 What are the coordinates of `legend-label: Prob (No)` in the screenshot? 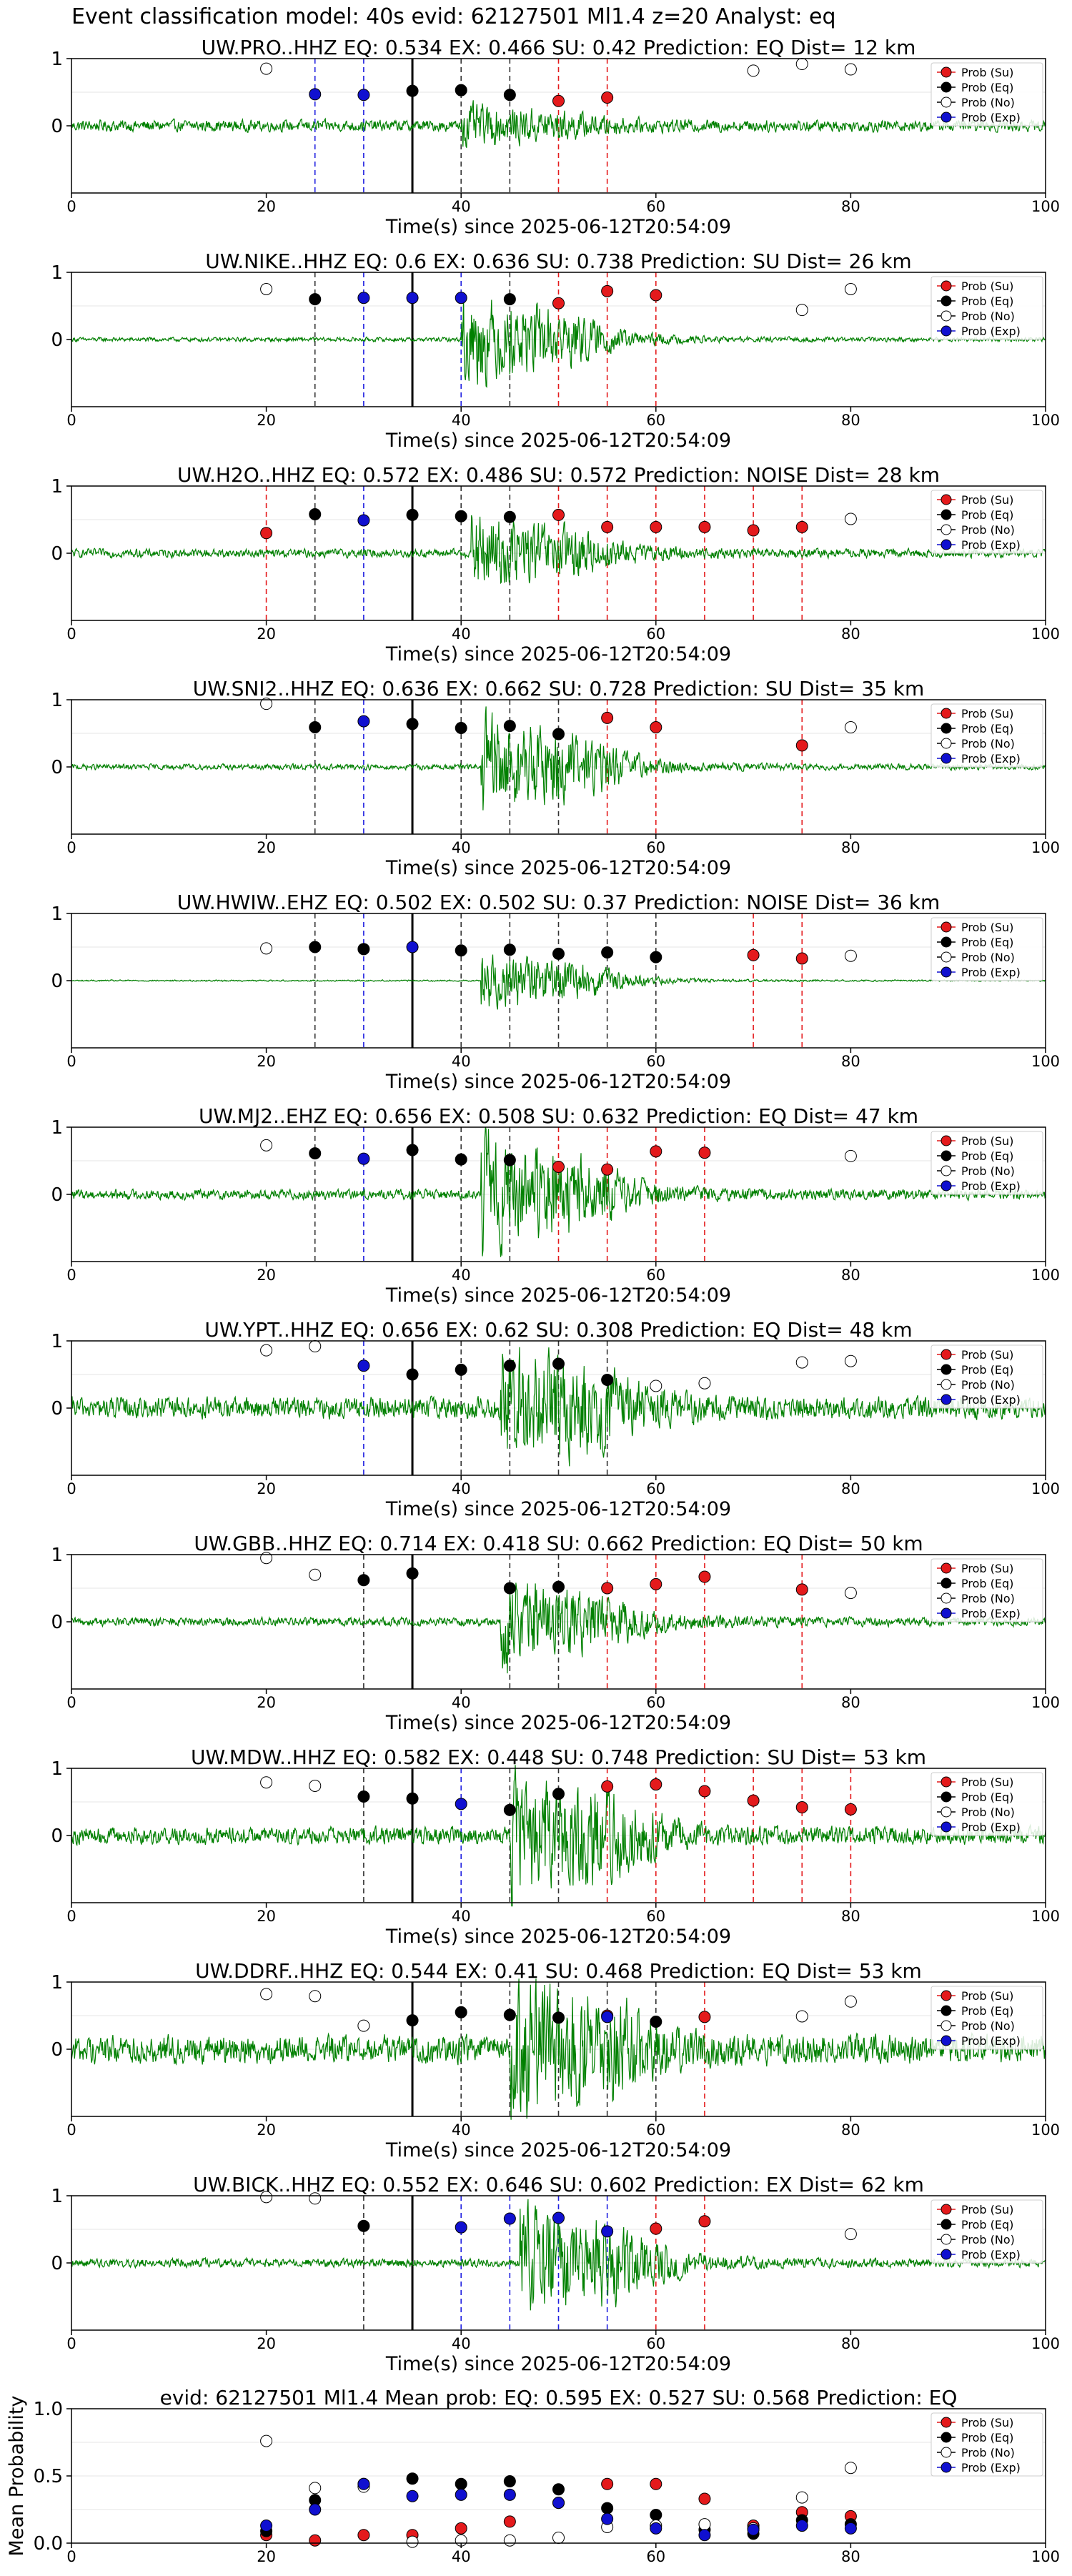 It's located at (988, 958).